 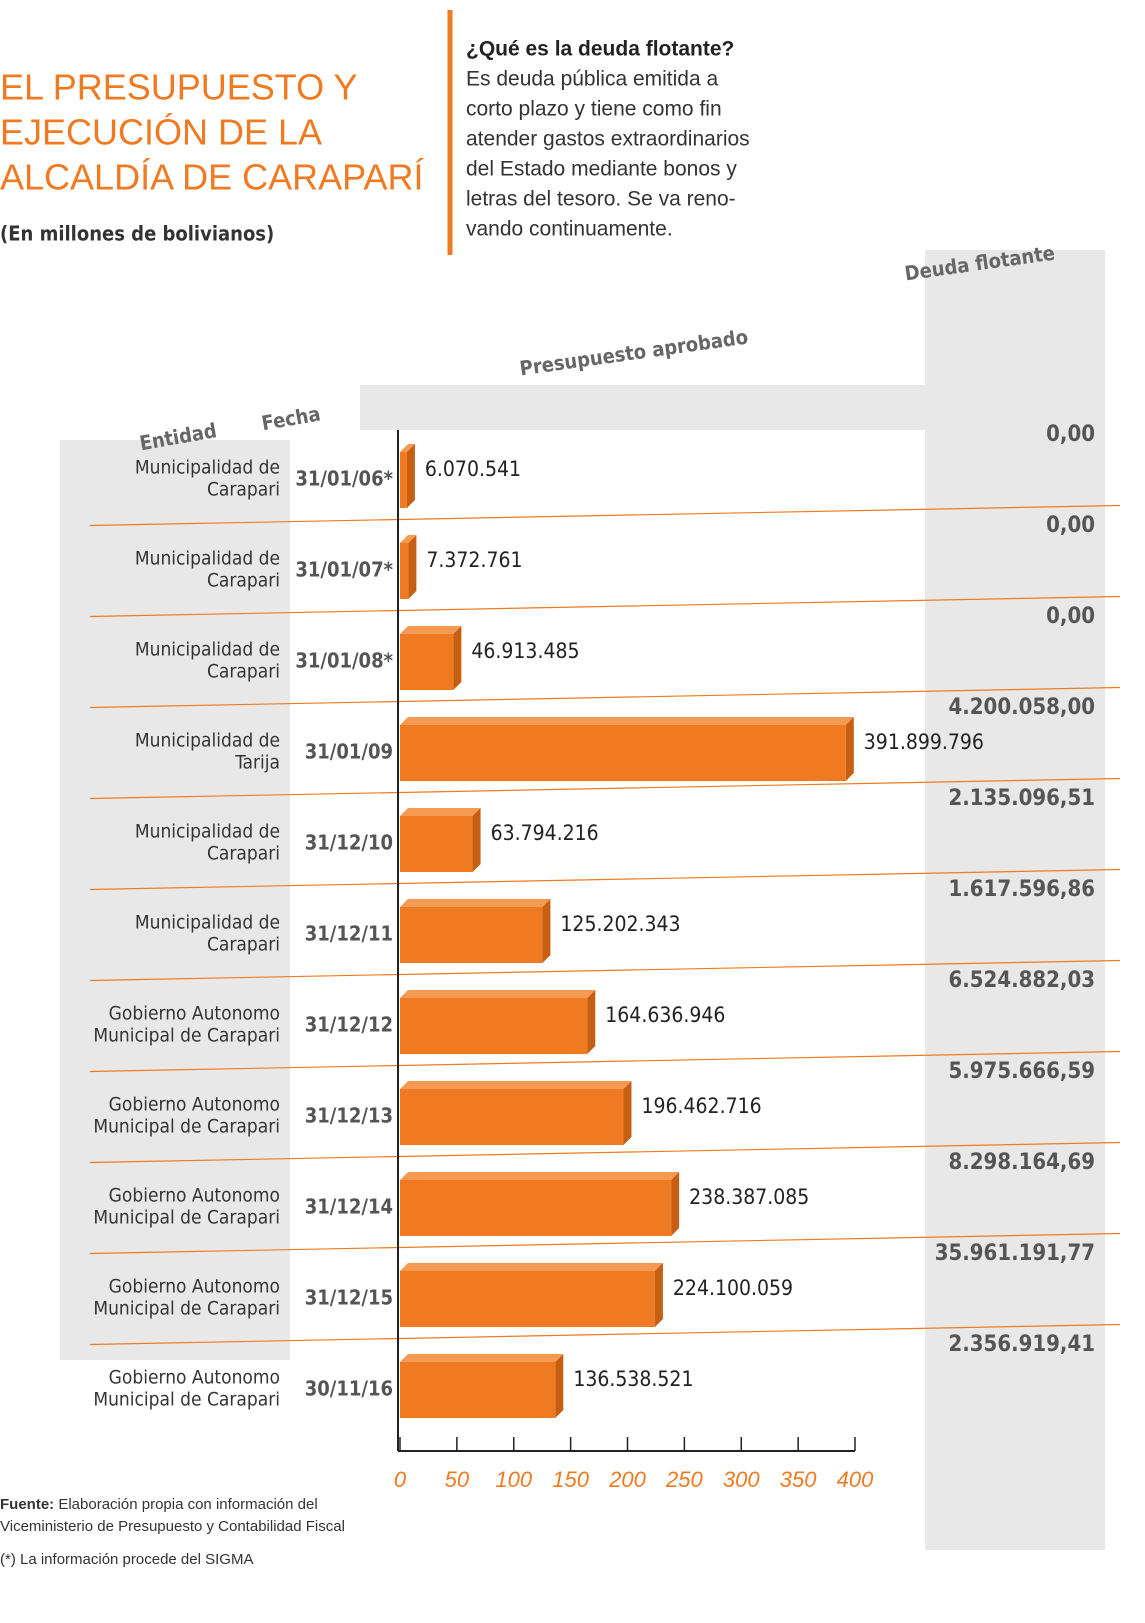 I want to click on answer-line: del Estado mediante bonos y, so click(x=601, y=169).